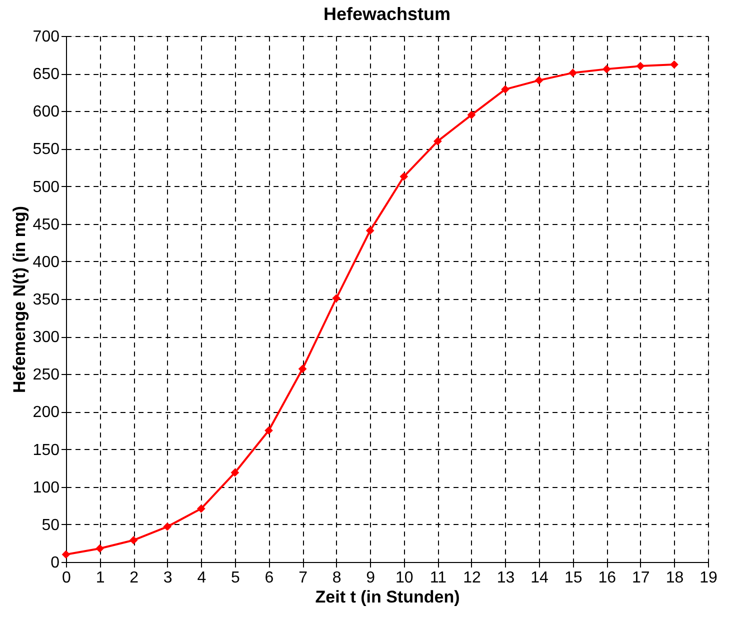 The width and height of the screenshot is (747, 621). I want to click on y-tick-label: 50, so click(51, 525).